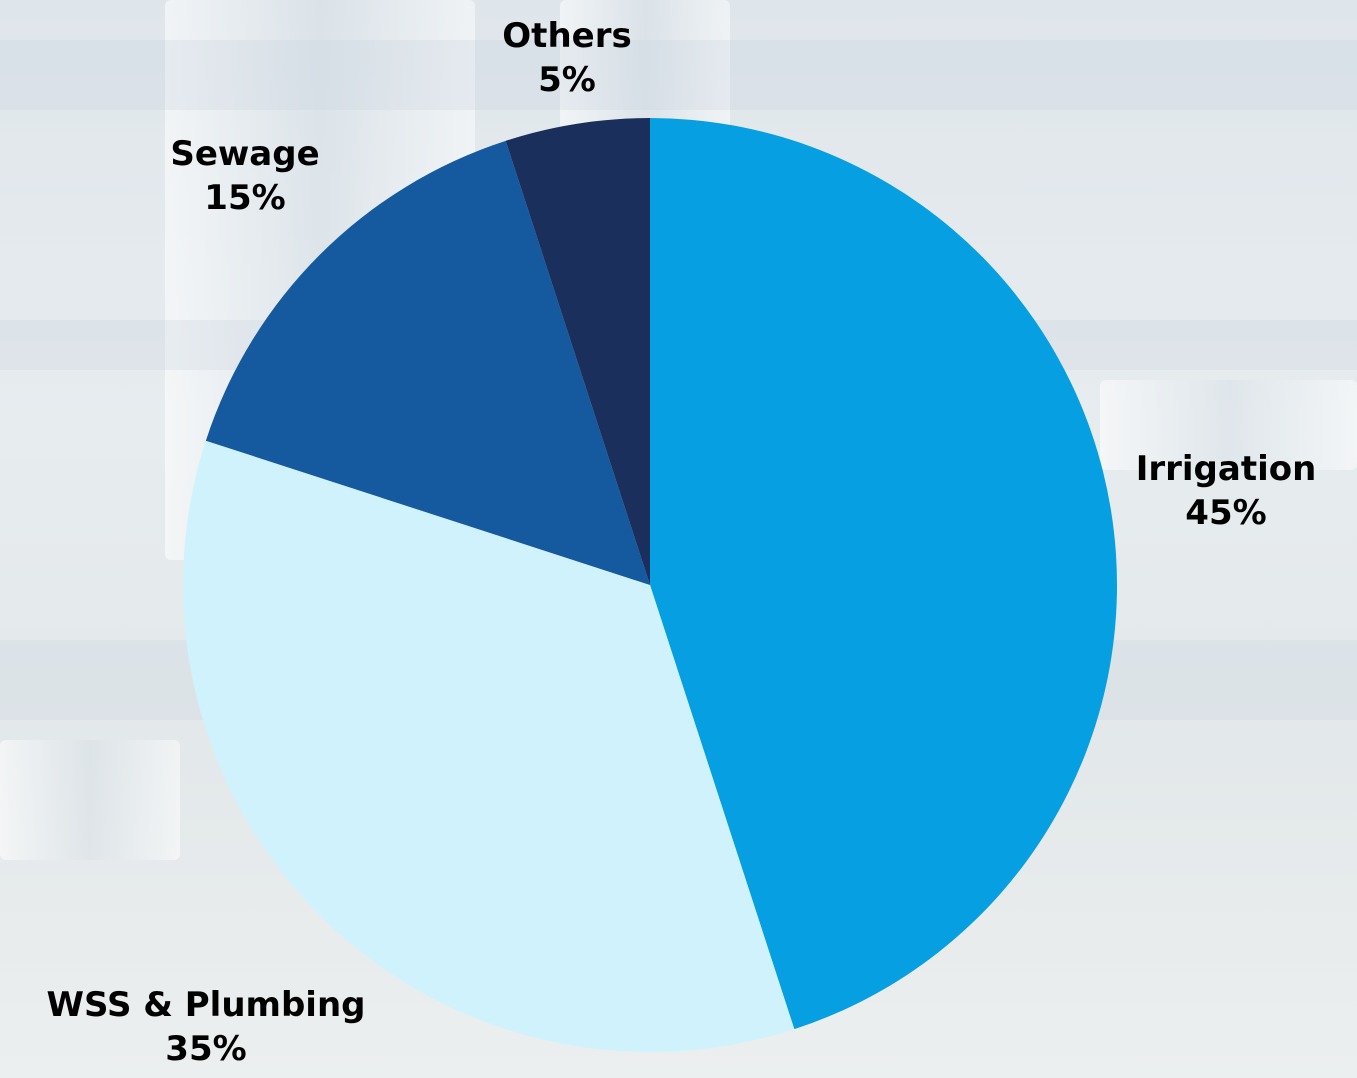 This screenshot has width=1357, height=1078. What do you see at coordinates (427, 362) in the screenshot?
I see `pie-slice-sewage` at bounding box center [427, 362].